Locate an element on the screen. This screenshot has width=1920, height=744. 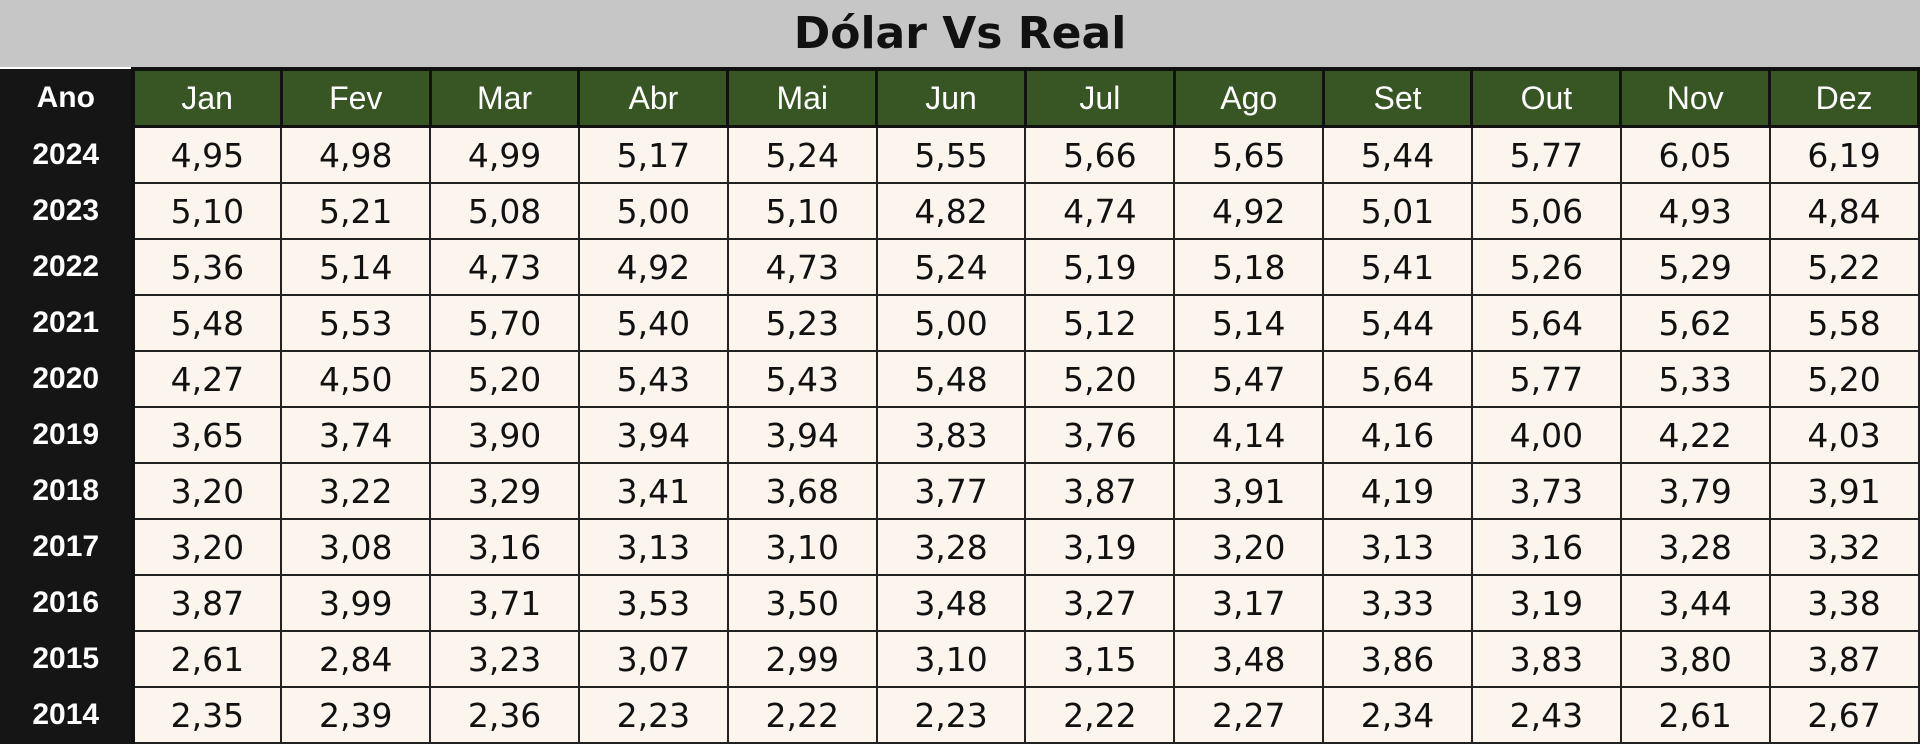
month-header: Mai is located at coordinates (802, 97).